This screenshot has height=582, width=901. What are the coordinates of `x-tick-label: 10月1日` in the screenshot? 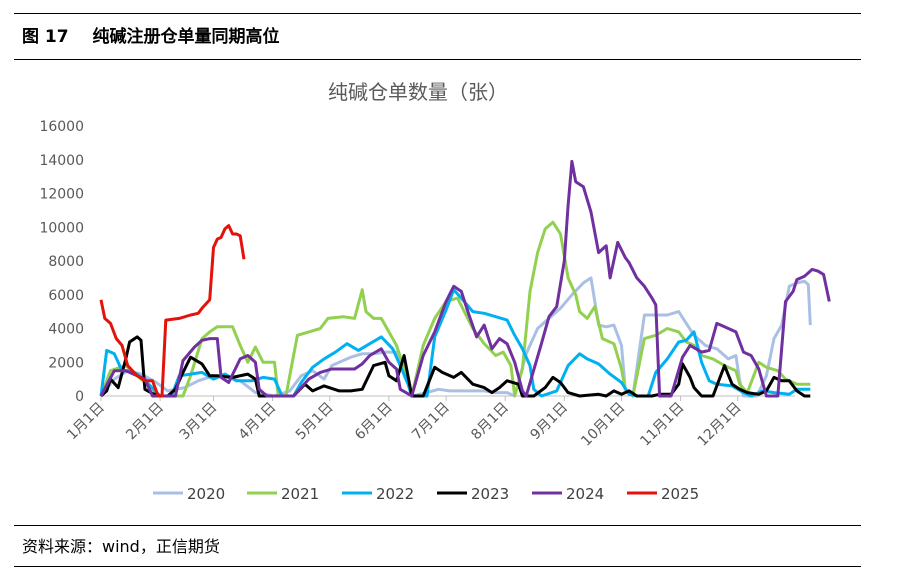 It's located at (603, 425).